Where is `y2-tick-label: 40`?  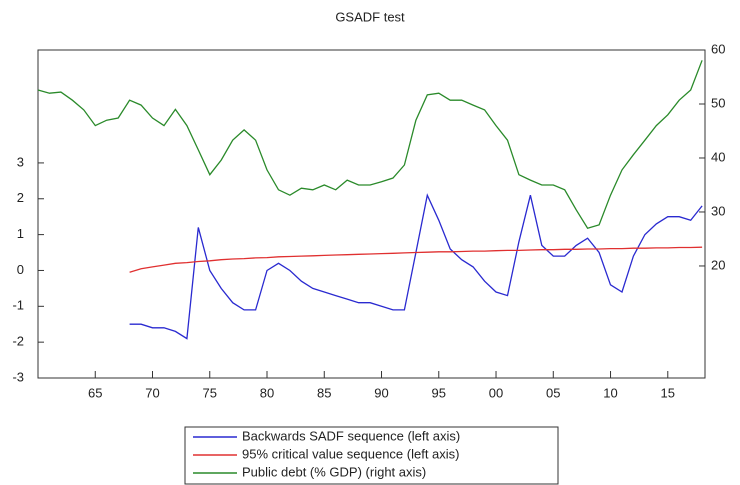 y2-tick-label: 40 is located at coordinates (718, 156).